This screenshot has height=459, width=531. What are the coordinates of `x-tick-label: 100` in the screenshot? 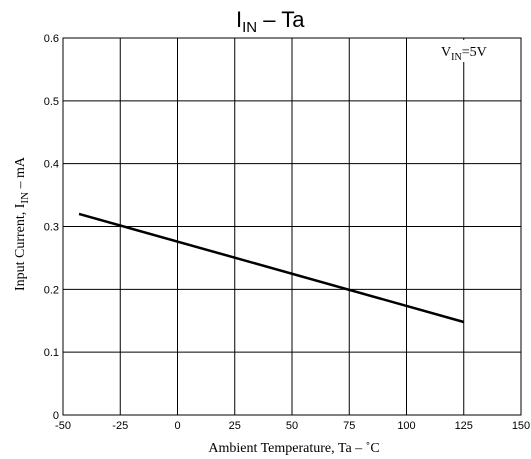 It's located at (406, 426).